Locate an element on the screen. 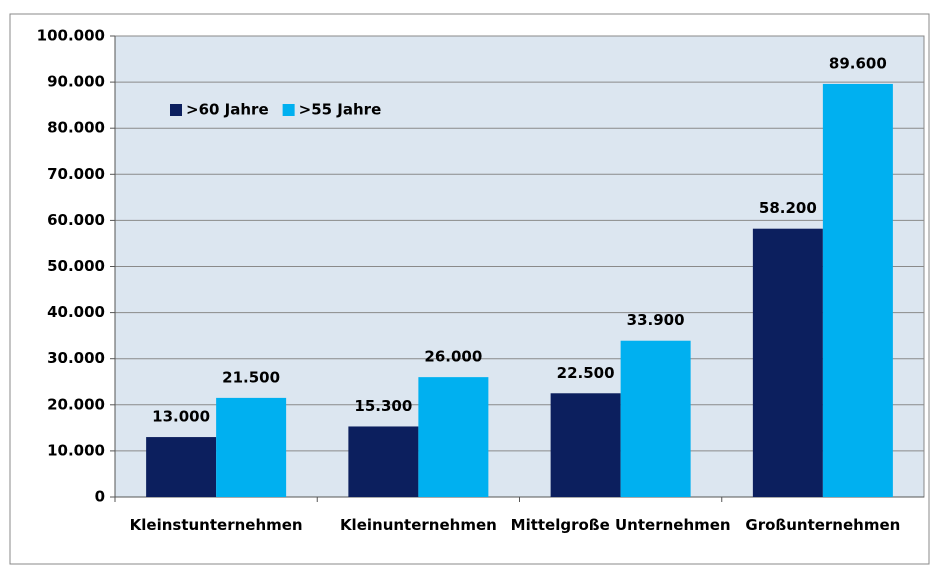 Image resolution: width=934 pixels, height=567 pixels. legend-label: >55 Jahre is located at coordinates (340, 110).